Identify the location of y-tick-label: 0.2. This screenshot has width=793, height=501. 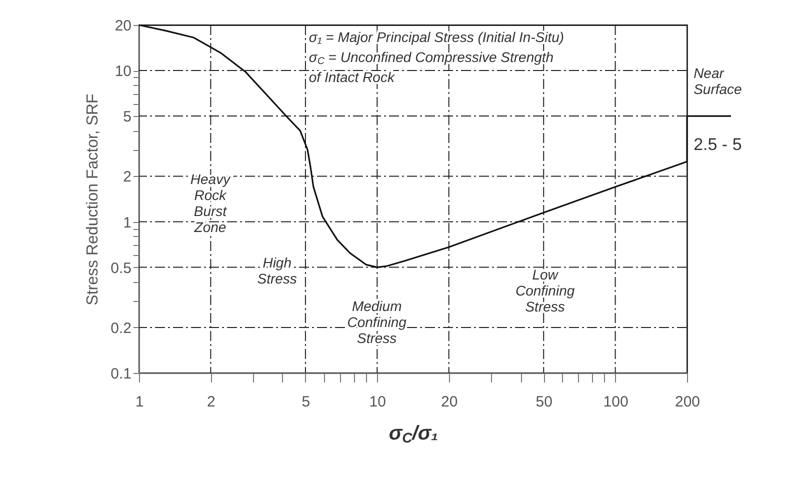
(121, 328).